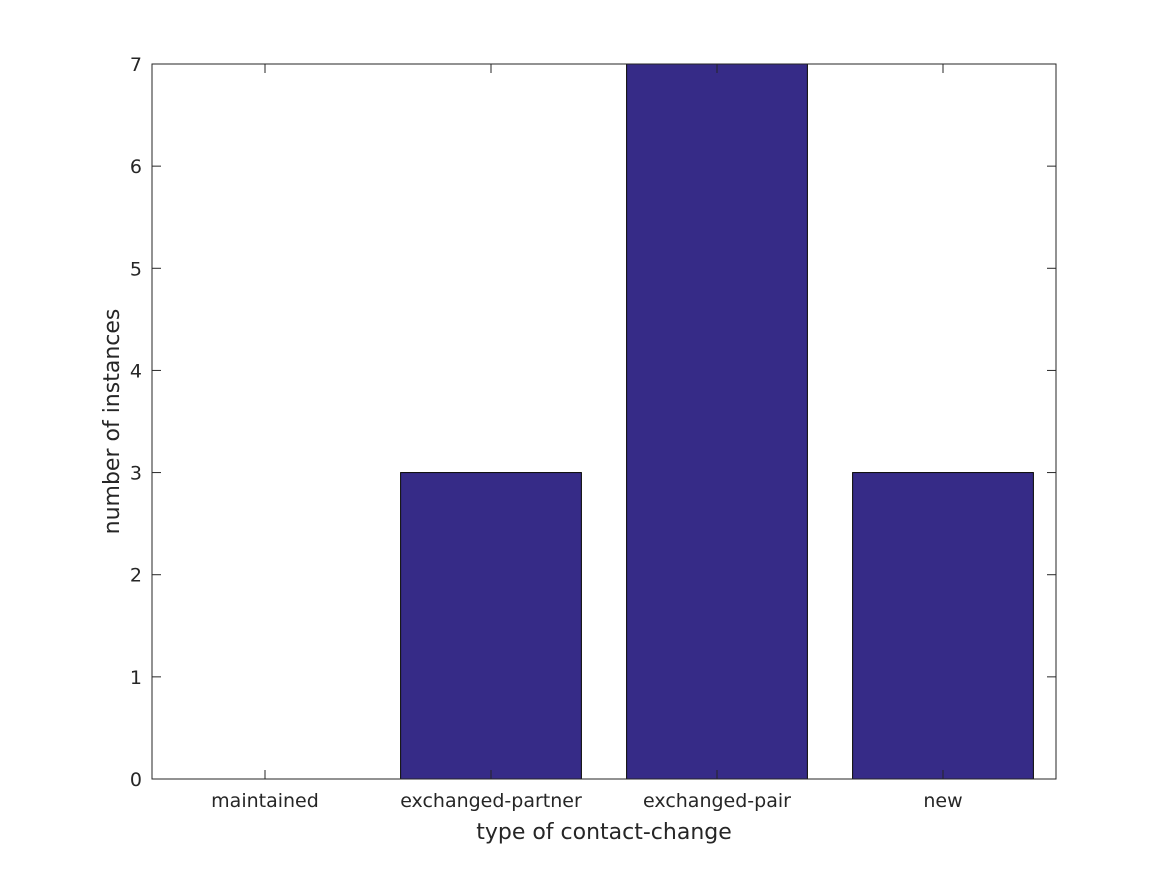 This screenshot has width=1167, height=875. What do you see at coordinates (942, 801) in the screenshot?
I see `x-category-label: new` at bounding box center [942, 801].